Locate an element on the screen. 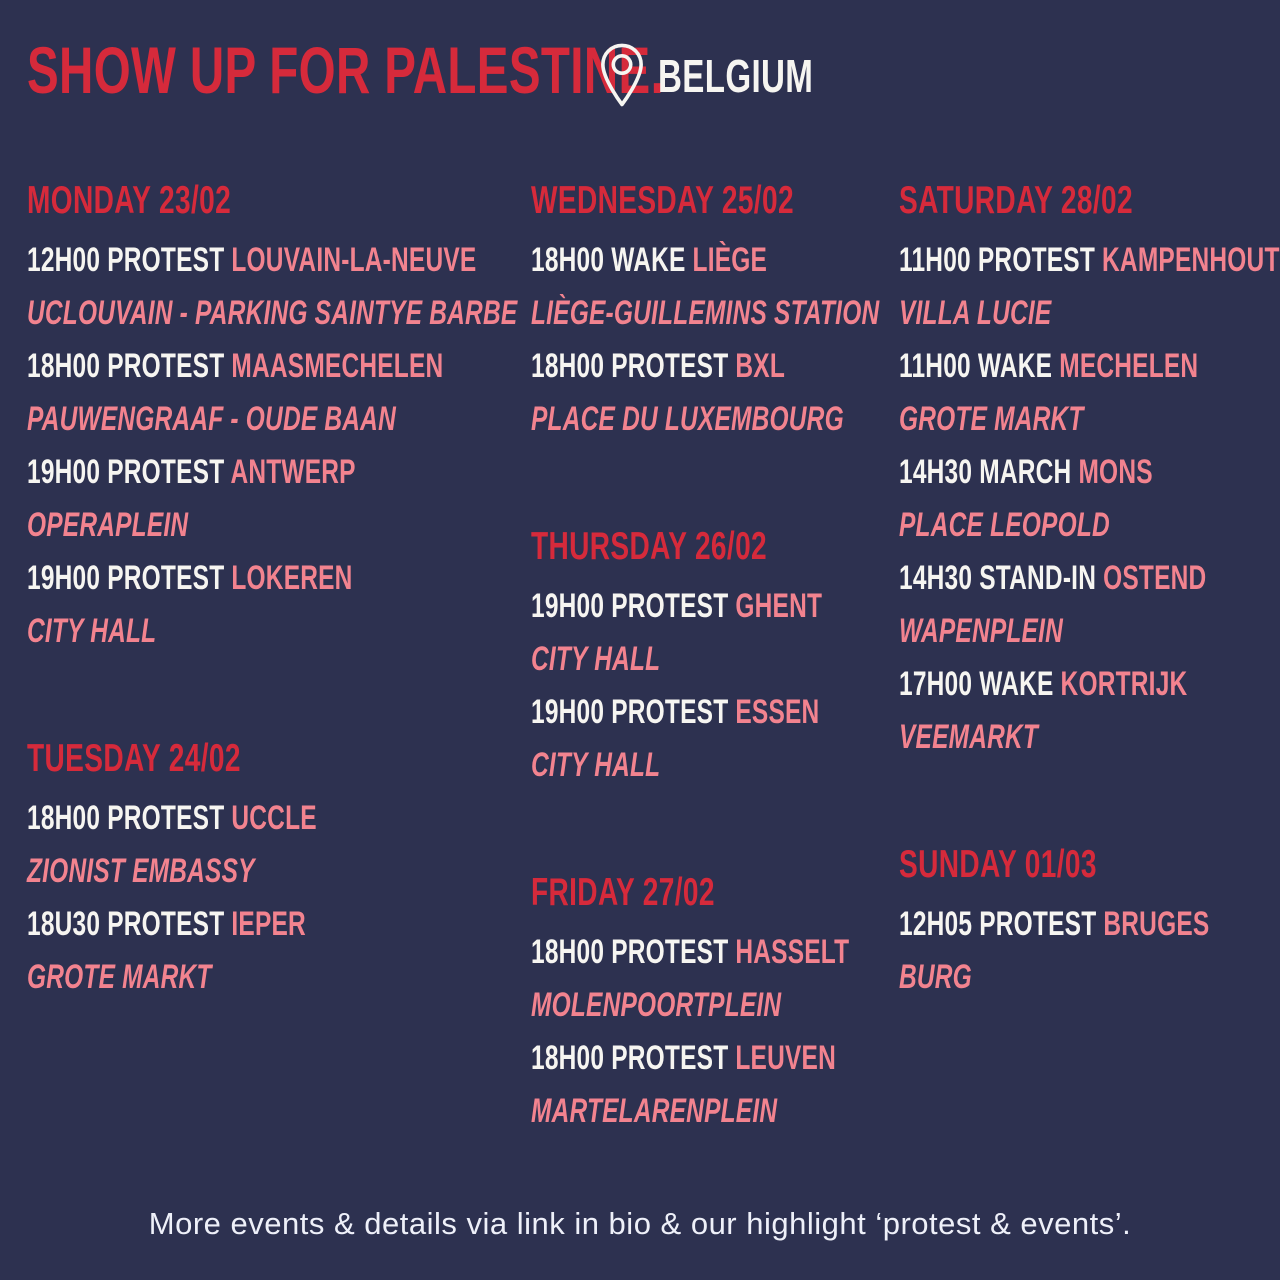 Image resolution: width=1280 pixels, height=1280 pixels. event-time-action: 12H00 PROTEST is located at coordinates (129, 260).